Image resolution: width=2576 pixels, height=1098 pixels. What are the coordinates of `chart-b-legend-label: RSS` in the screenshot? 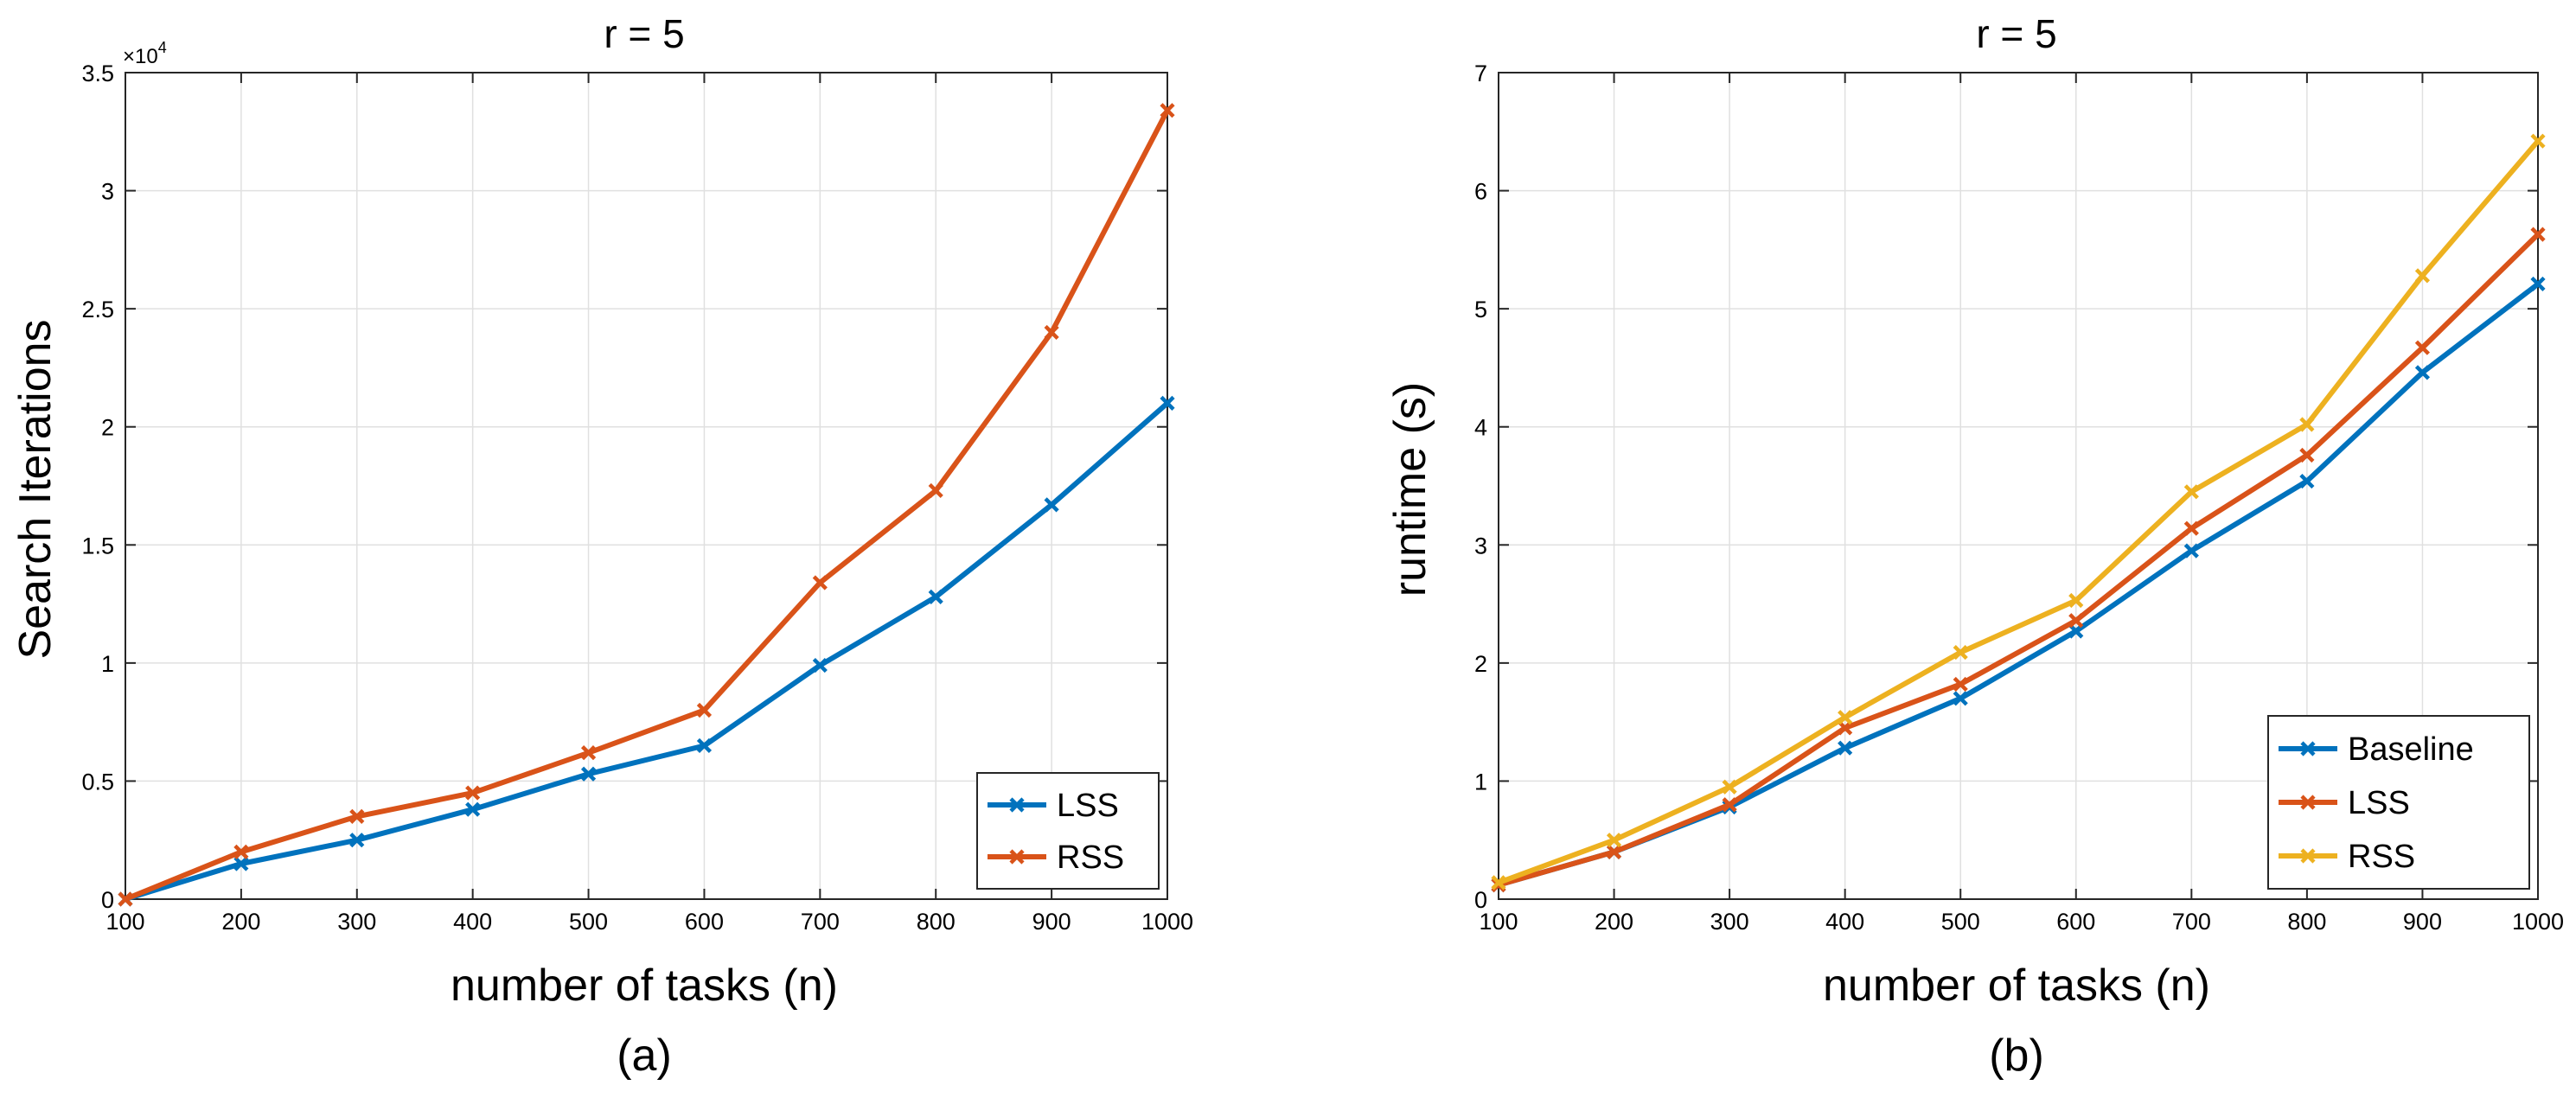 It's located at (2382, 857).